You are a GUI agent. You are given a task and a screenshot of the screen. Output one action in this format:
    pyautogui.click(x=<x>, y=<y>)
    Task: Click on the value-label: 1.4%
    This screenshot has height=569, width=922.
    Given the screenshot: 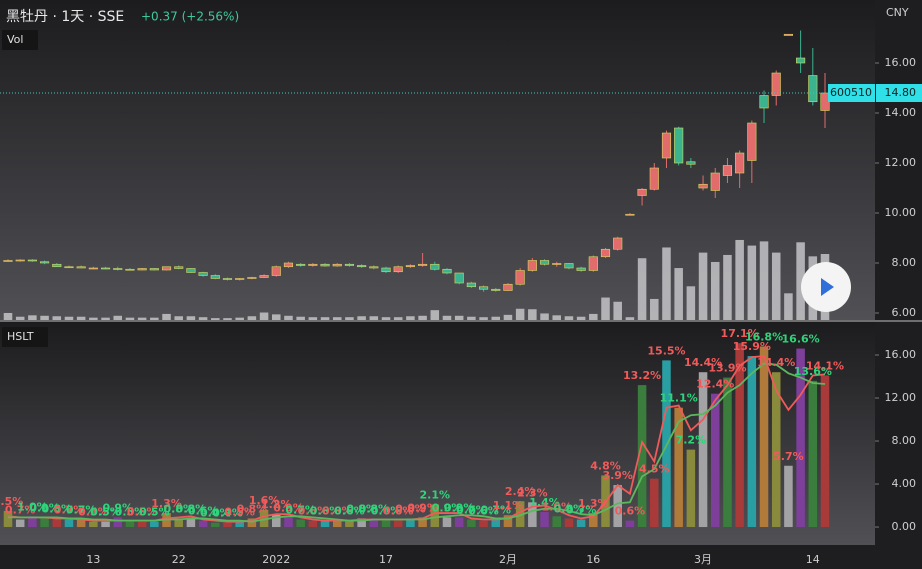 What is the action you would take?
    pyautogui.click(x=544, y=502)
    